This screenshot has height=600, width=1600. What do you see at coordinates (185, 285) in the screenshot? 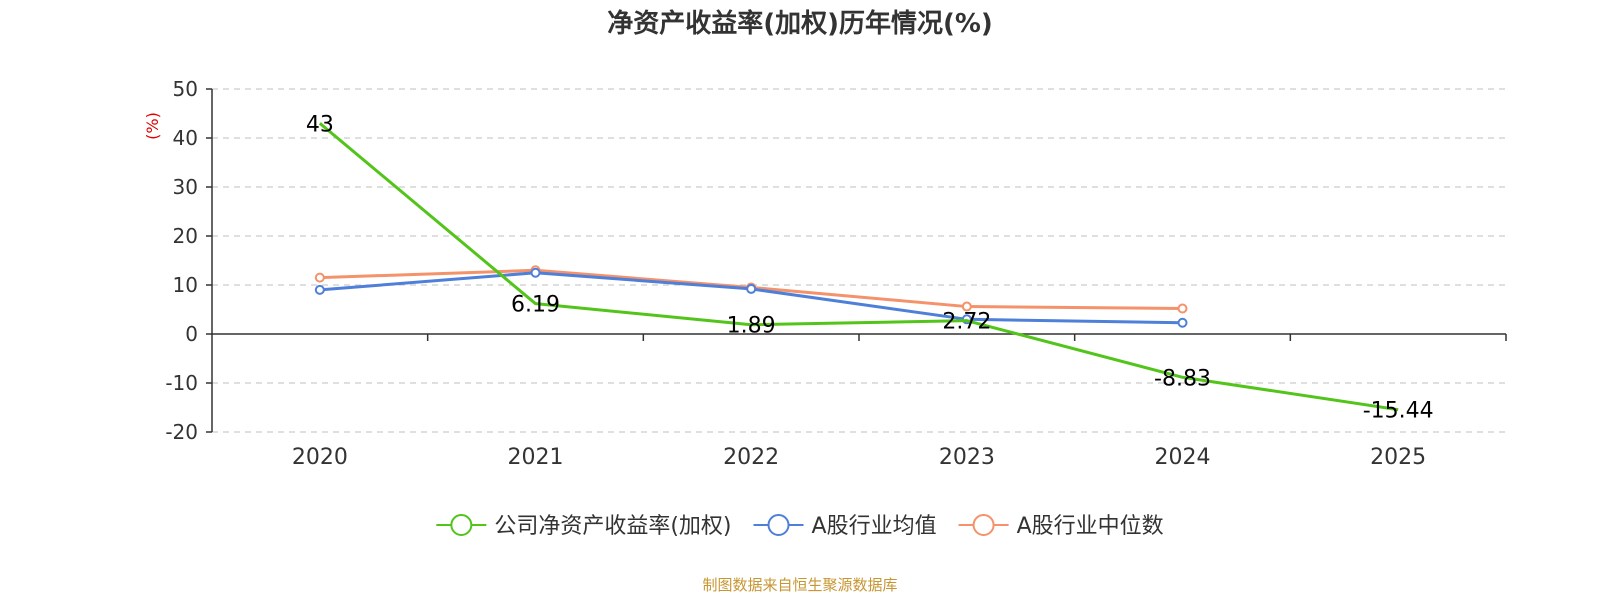
I see `y-tick-label: 10` at bounding box center [185, 285].